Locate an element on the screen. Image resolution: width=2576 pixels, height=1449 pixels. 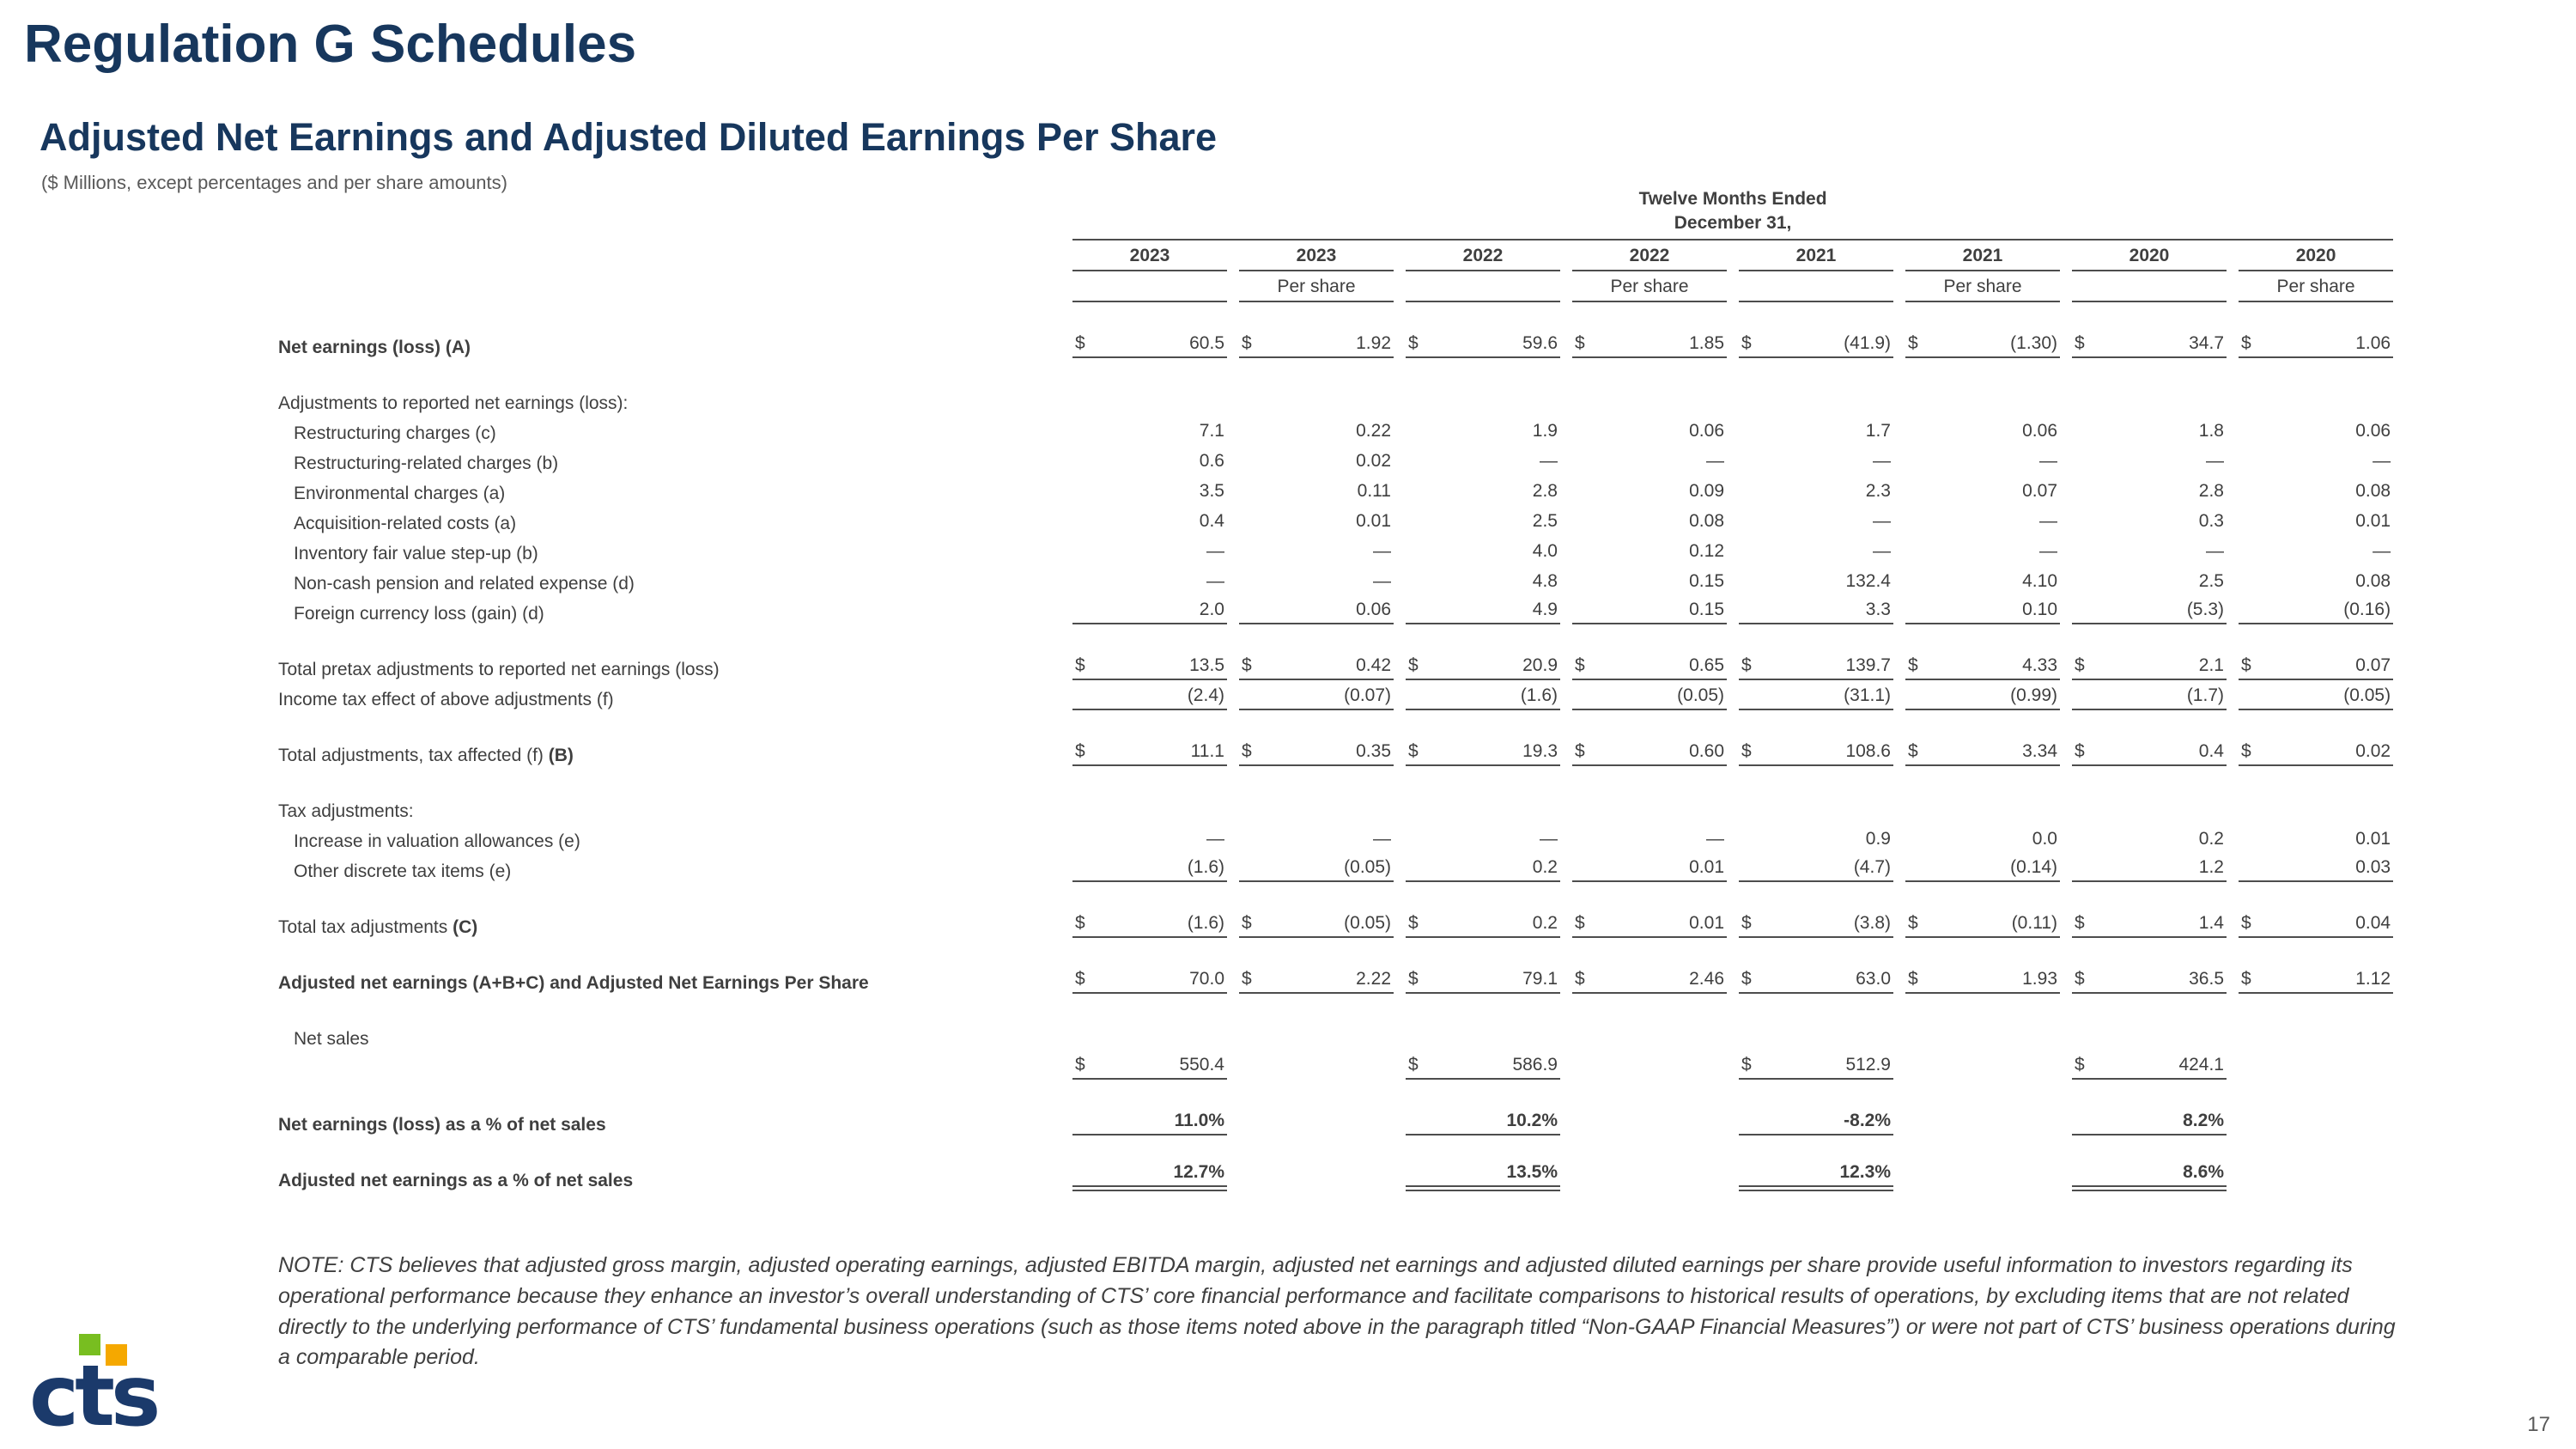
empty-corner-cell is located at coordinates (672, 286).